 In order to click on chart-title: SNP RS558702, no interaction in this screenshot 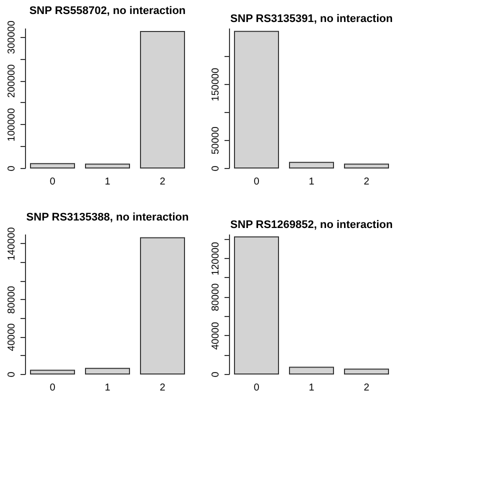, I will do `click(107, 11)`.